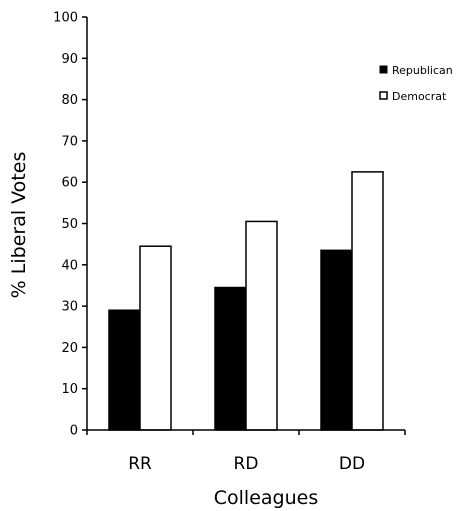 The width and height of the screenshot is (469, 511). What do you see at coordinates (69, 348) in the screenshot?
I see `y-tick-label: 20` at bounding box center [69, 348].